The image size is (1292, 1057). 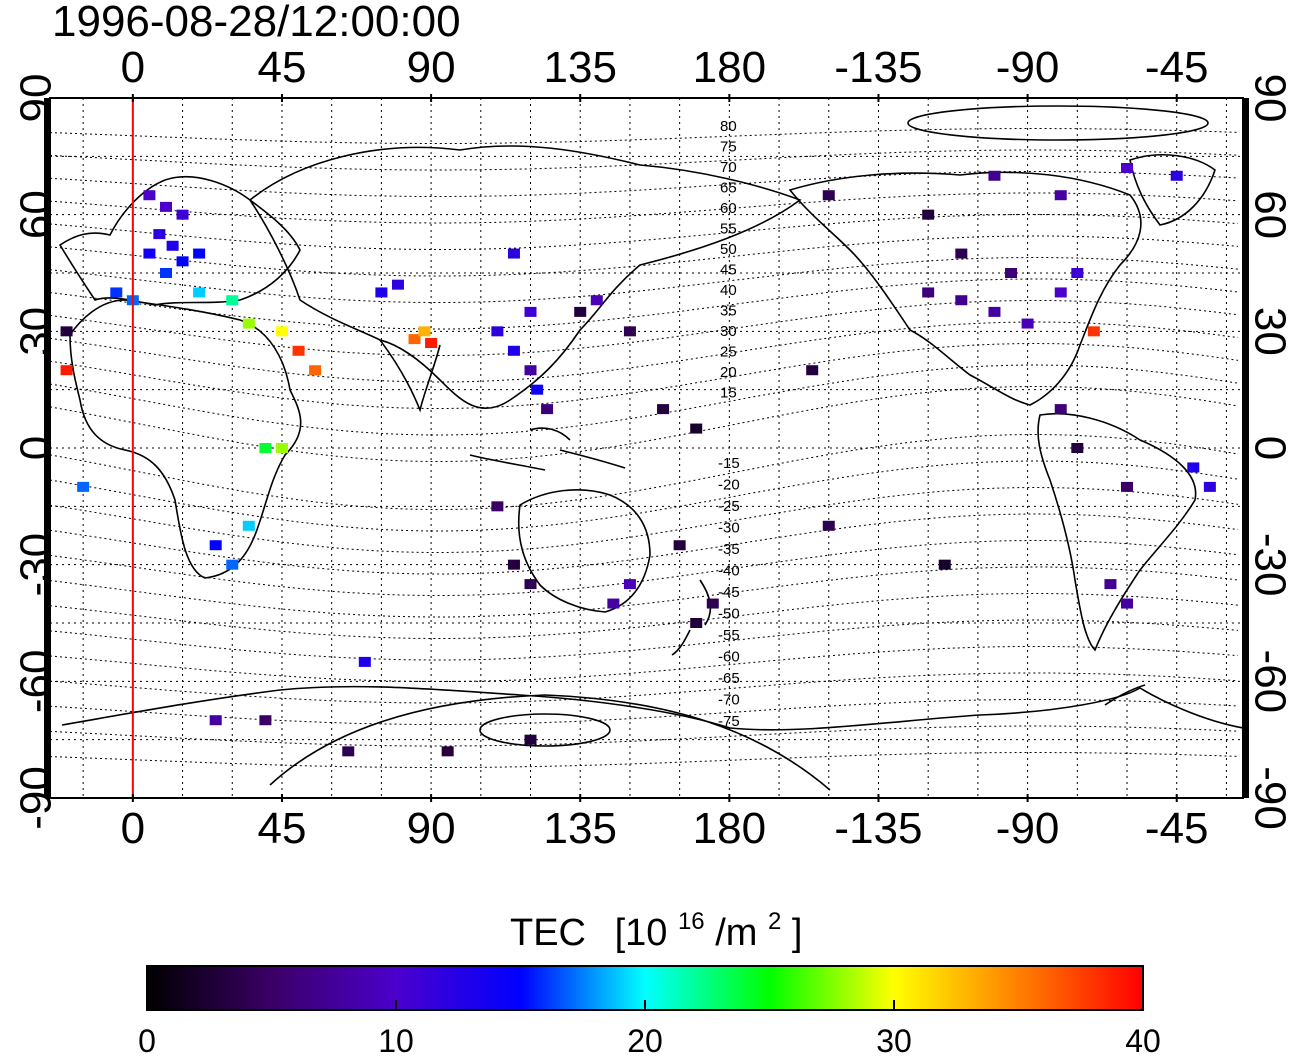 I want to click on colorbar-ticks: 0 10 20 30 40, so click(x=649, y=1028).